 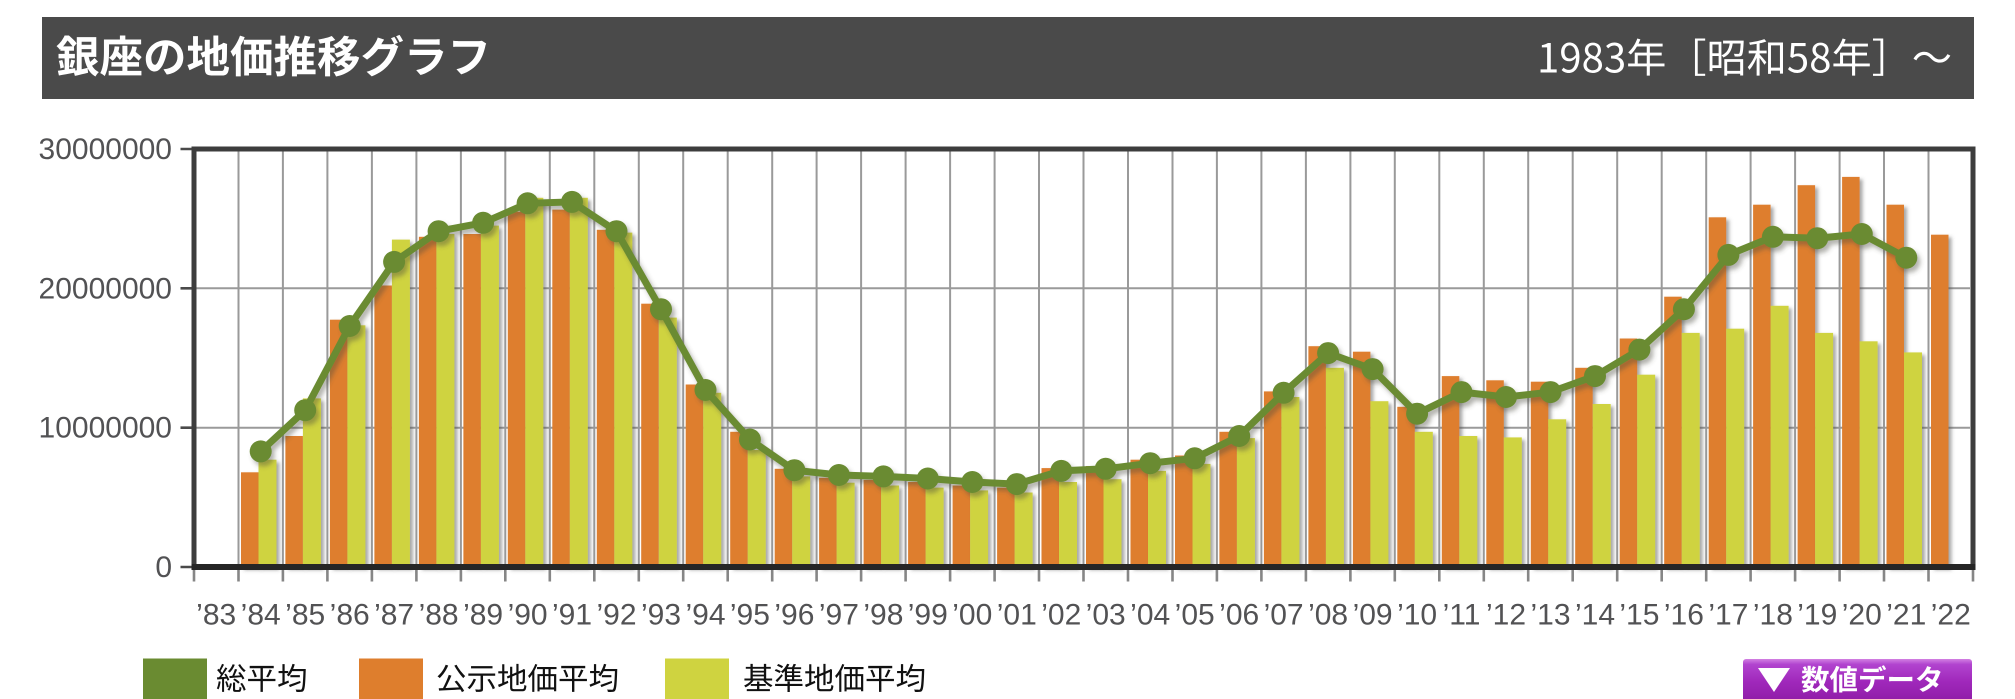 I want to click on svg-text: 10000000, so click(x=105, y=428).